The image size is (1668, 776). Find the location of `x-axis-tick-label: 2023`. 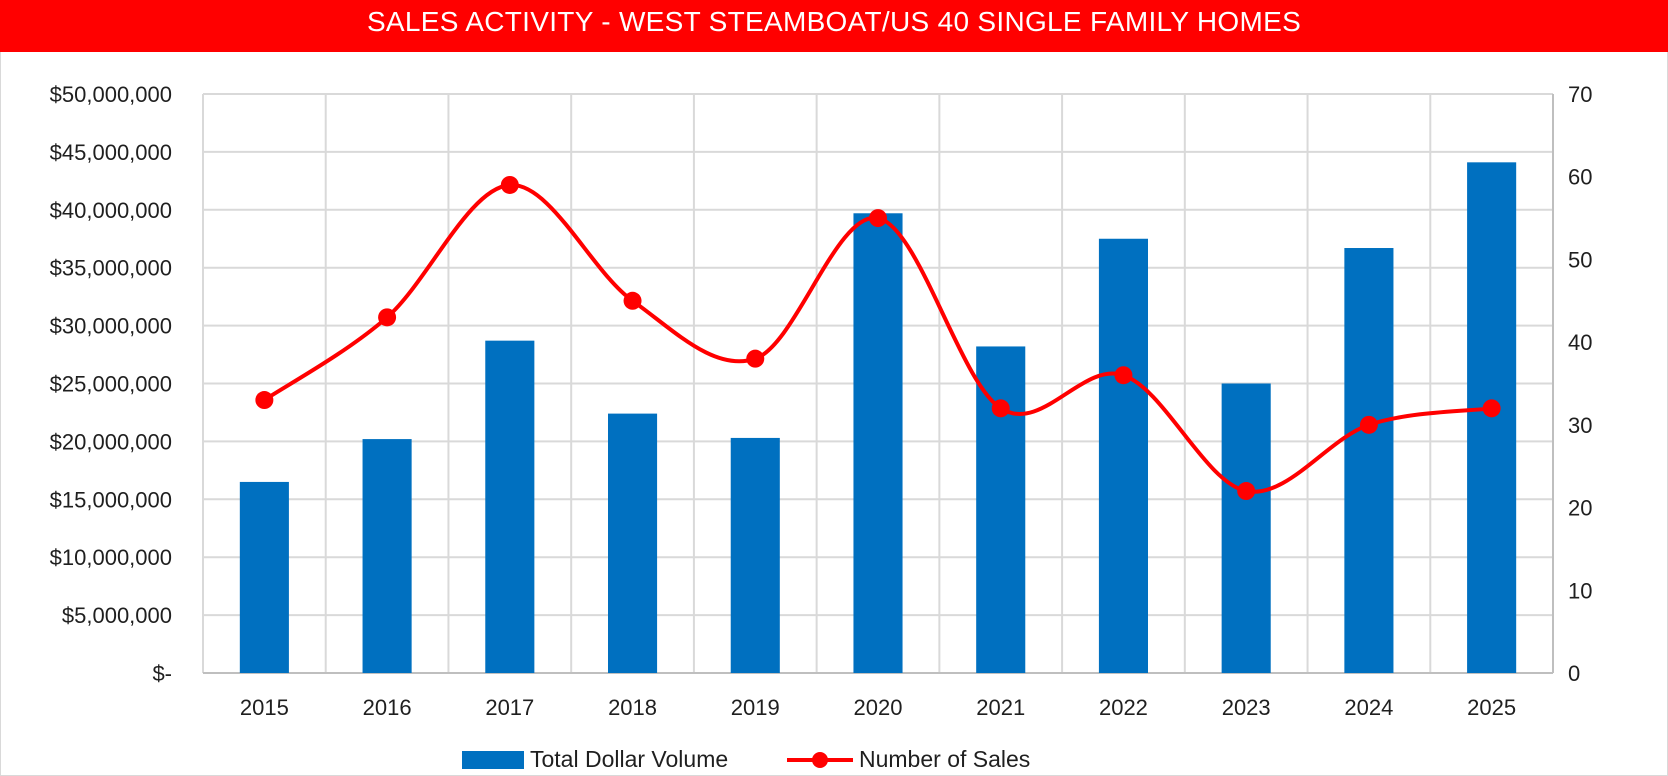

x-axis-tick-label: 2023 is located at coordinates (1246, 707).